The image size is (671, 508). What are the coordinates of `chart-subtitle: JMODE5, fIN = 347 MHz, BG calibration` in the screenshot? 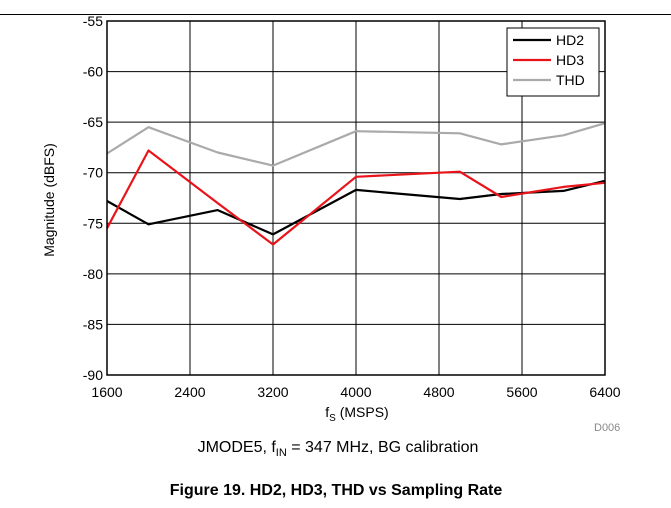 It's located at (338, 449).